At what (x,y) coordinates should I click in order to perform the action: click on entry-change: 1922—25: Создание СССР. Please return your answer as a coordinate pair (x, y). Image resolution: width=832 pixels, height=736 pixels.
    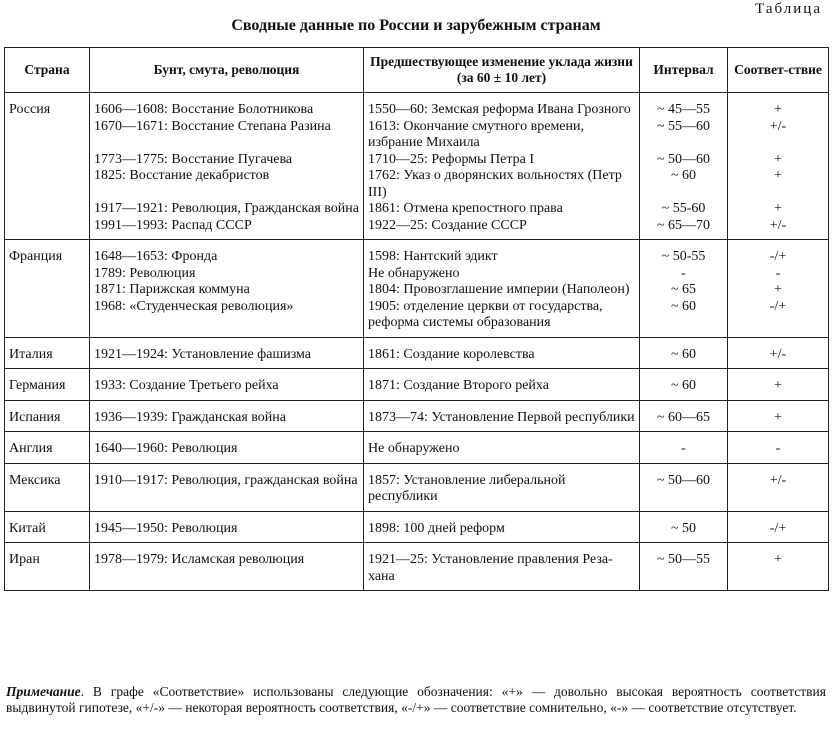
    Looking at the image, I should click on (447, 225).